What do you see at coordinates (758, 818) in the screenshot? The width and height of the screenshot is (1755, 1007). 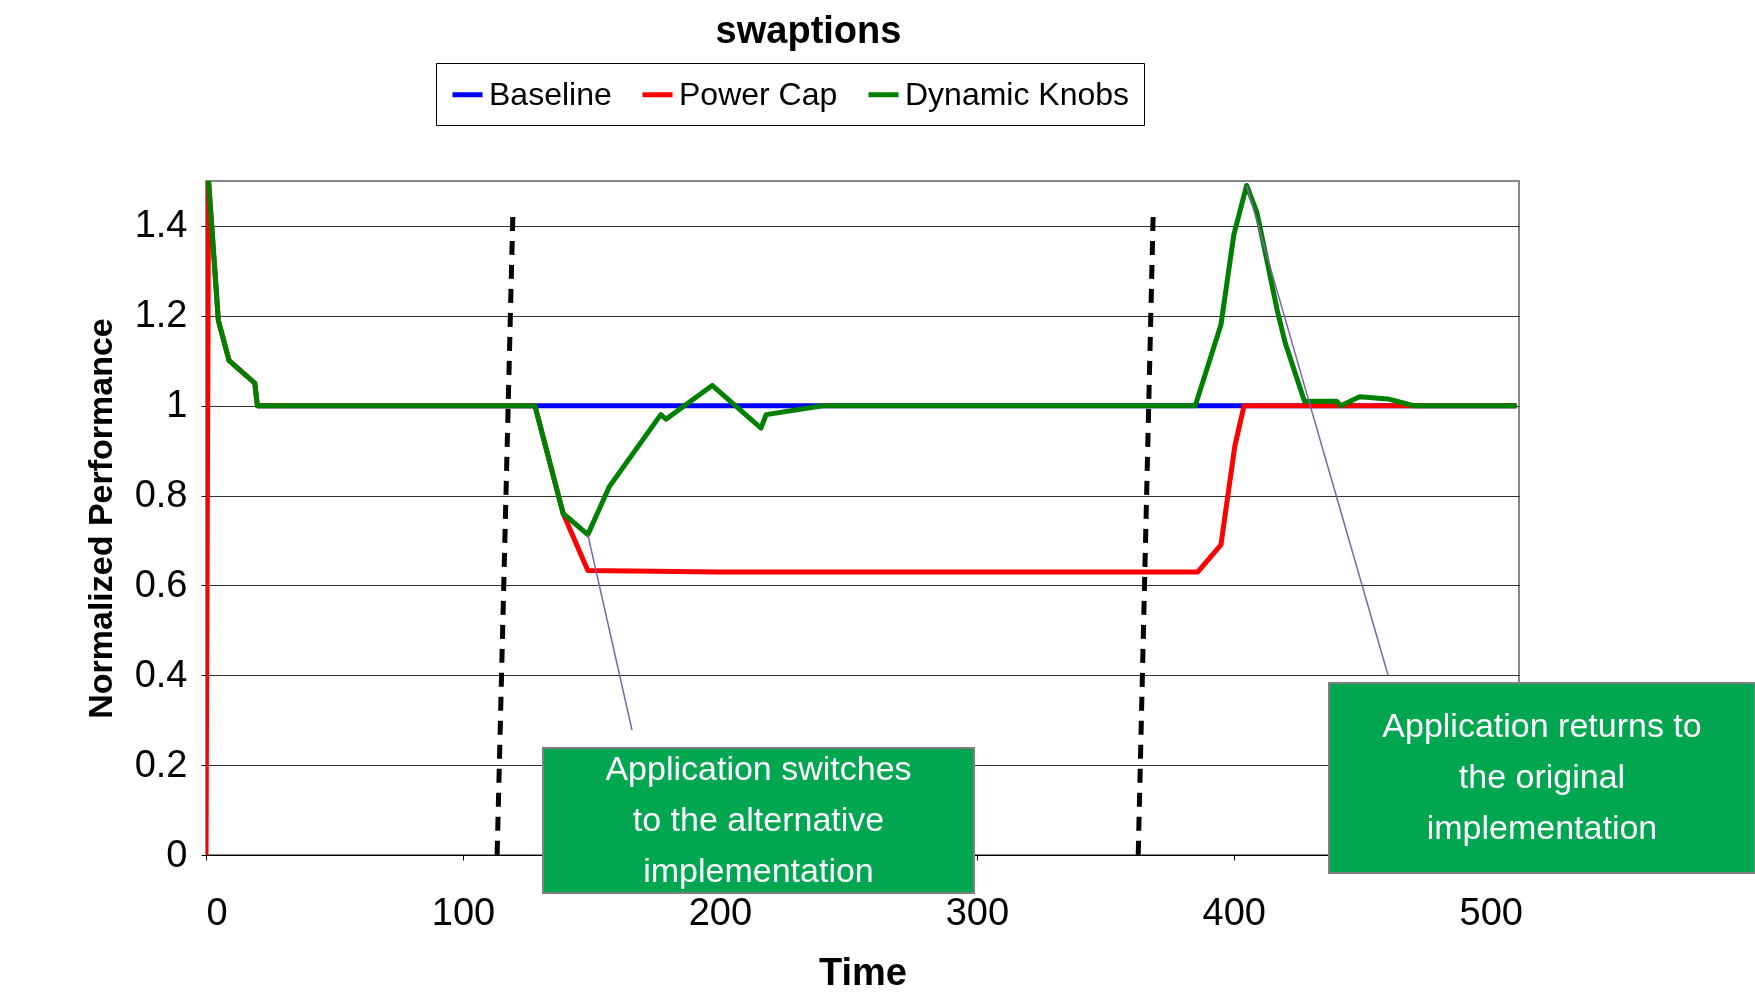 I see `annotation: Application switches to the alternative implementation` at bounding box center [758, 818].